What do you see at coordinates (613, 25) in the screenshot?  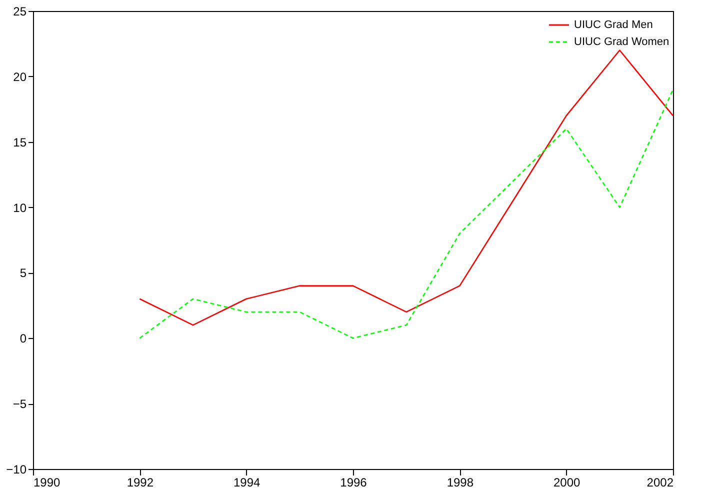 I see `legend-label: UIUC Grad Men` at bounding box center [613, 25].